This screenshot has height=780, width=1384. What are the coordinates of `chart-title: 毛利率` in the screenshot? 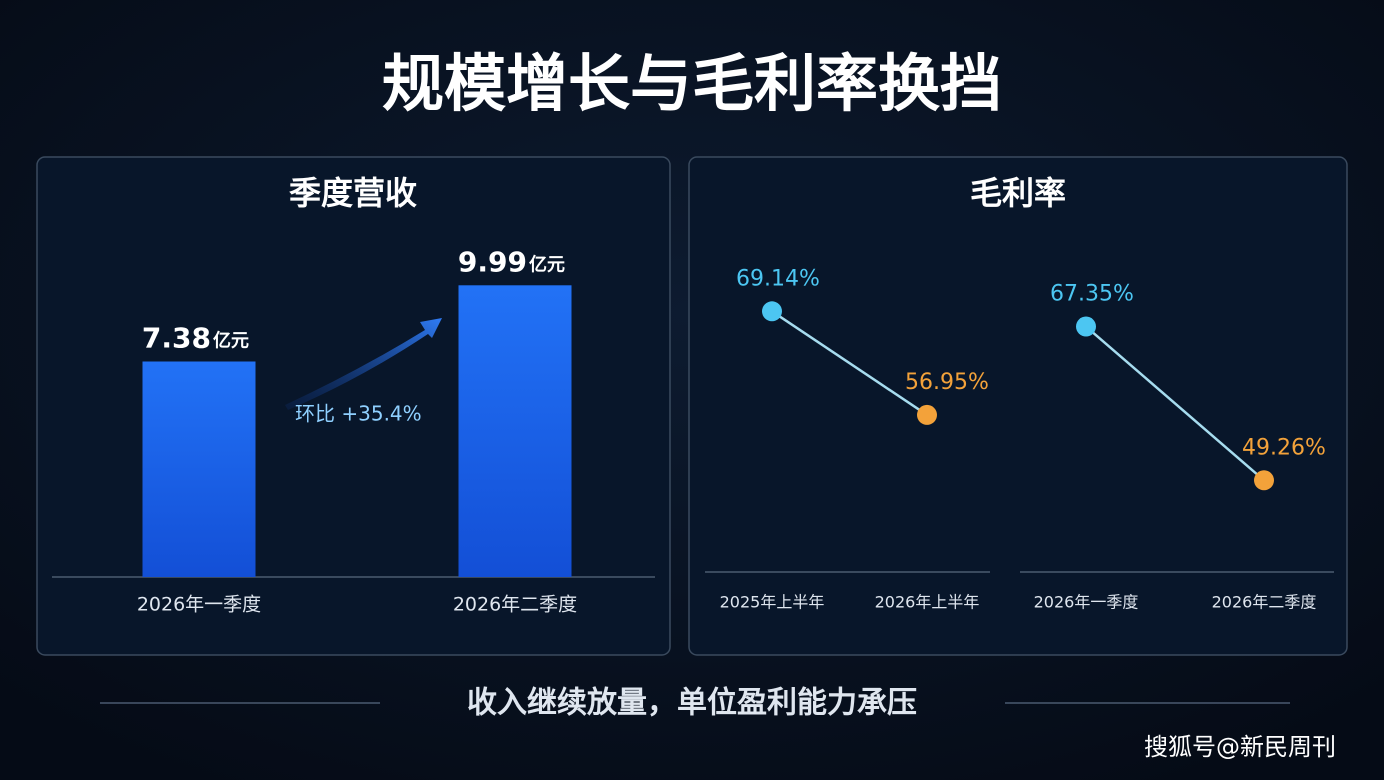 It's located at (1018, 193).